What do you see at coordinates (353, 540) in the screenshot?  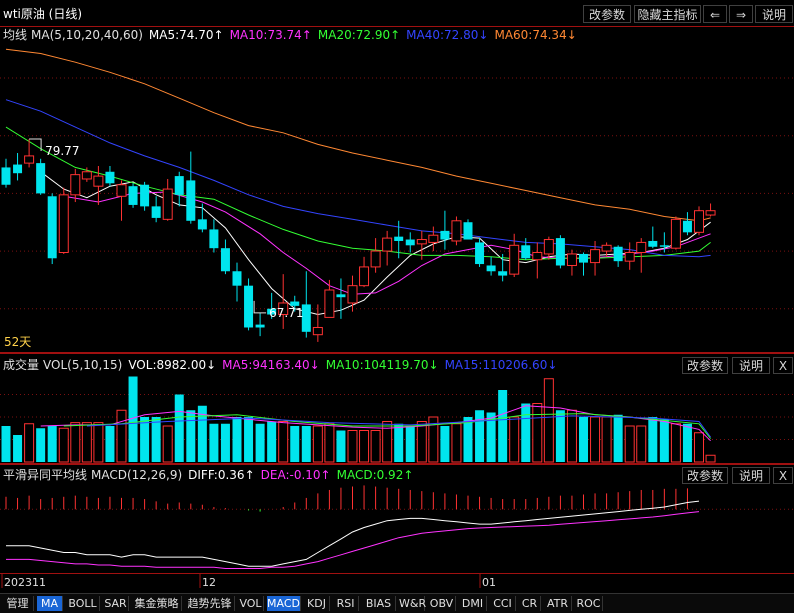 I see `macd-line-dea` at bounding box center [353, 540].